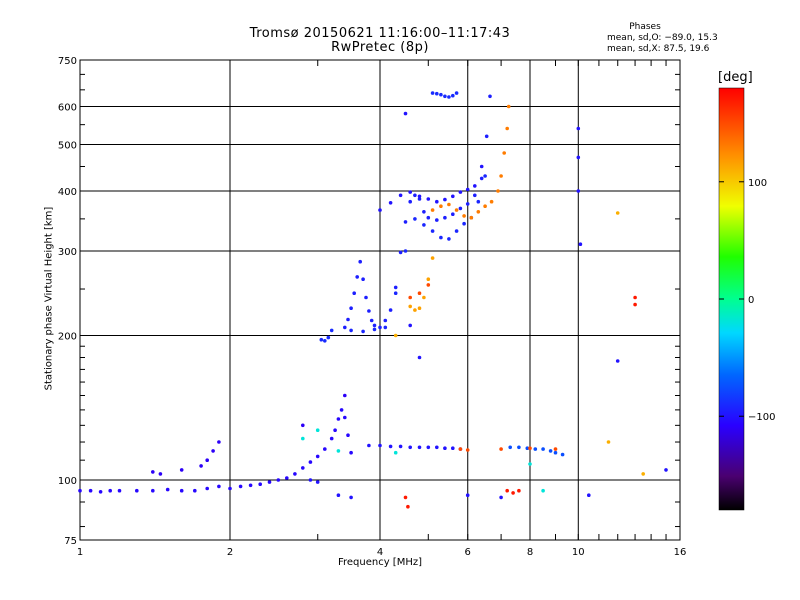 Image resolution: width=800 pixels, height=600 pixels. What do you see at coordinates (67, 481) in the screenshot?
I see `y-tick-label: 100` at bounding box center [67, 481].